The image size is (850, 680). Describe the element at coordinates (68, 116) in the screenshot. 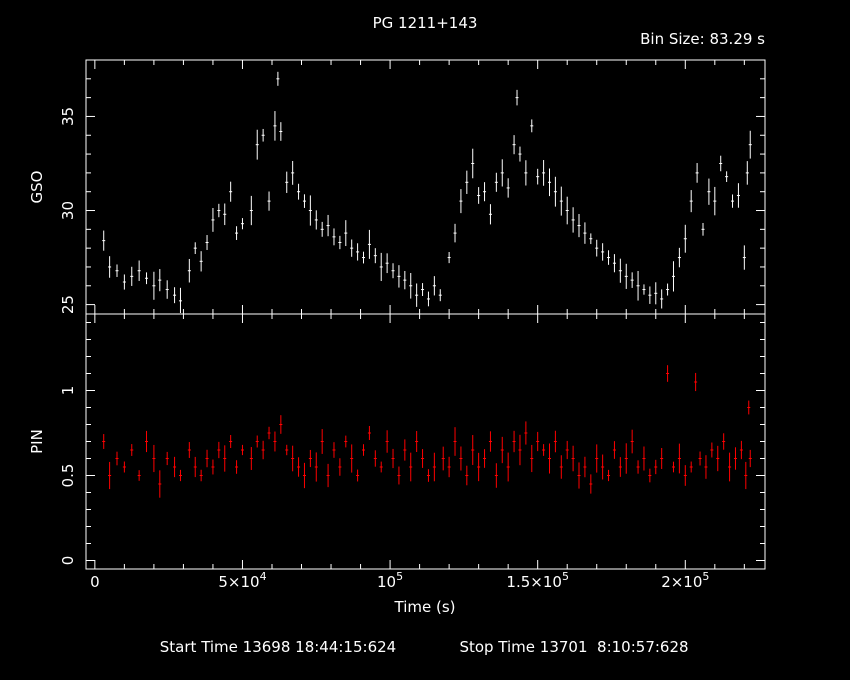

I see `y-tick-label: 35` at that location.